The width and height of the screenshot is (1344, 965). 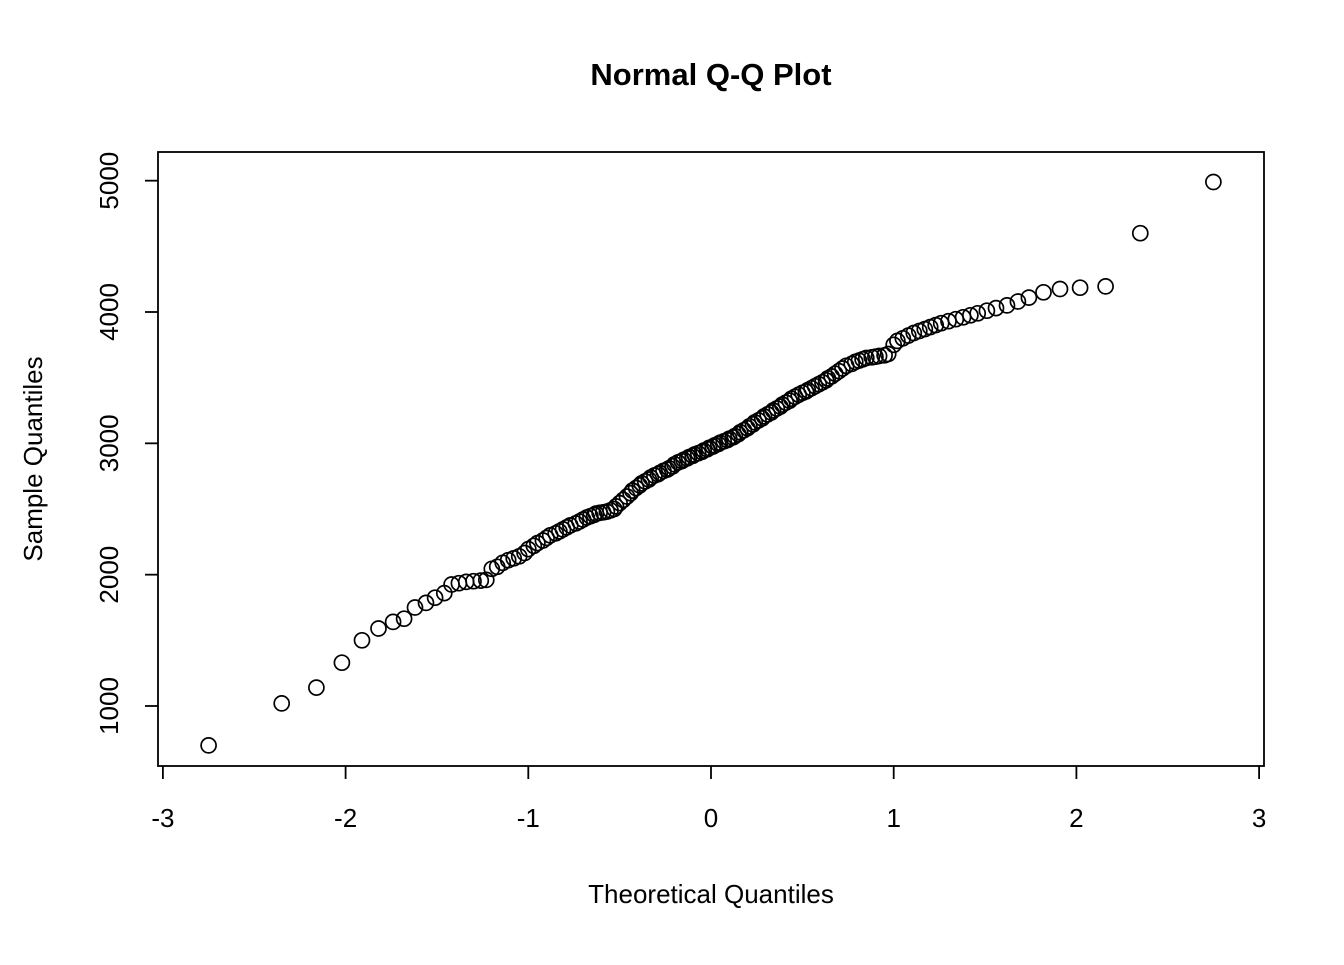 I want to click on y-tick-label: 1000, so click(x=109, y=706).